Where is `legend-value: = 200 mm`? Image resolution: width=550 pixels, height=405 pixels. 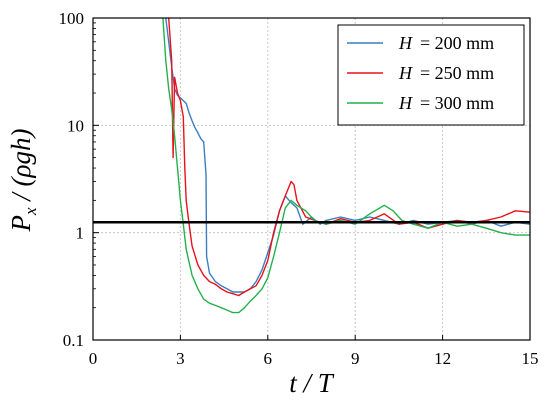 legend-value: = 200 mm is located at coordinates (457, 43).